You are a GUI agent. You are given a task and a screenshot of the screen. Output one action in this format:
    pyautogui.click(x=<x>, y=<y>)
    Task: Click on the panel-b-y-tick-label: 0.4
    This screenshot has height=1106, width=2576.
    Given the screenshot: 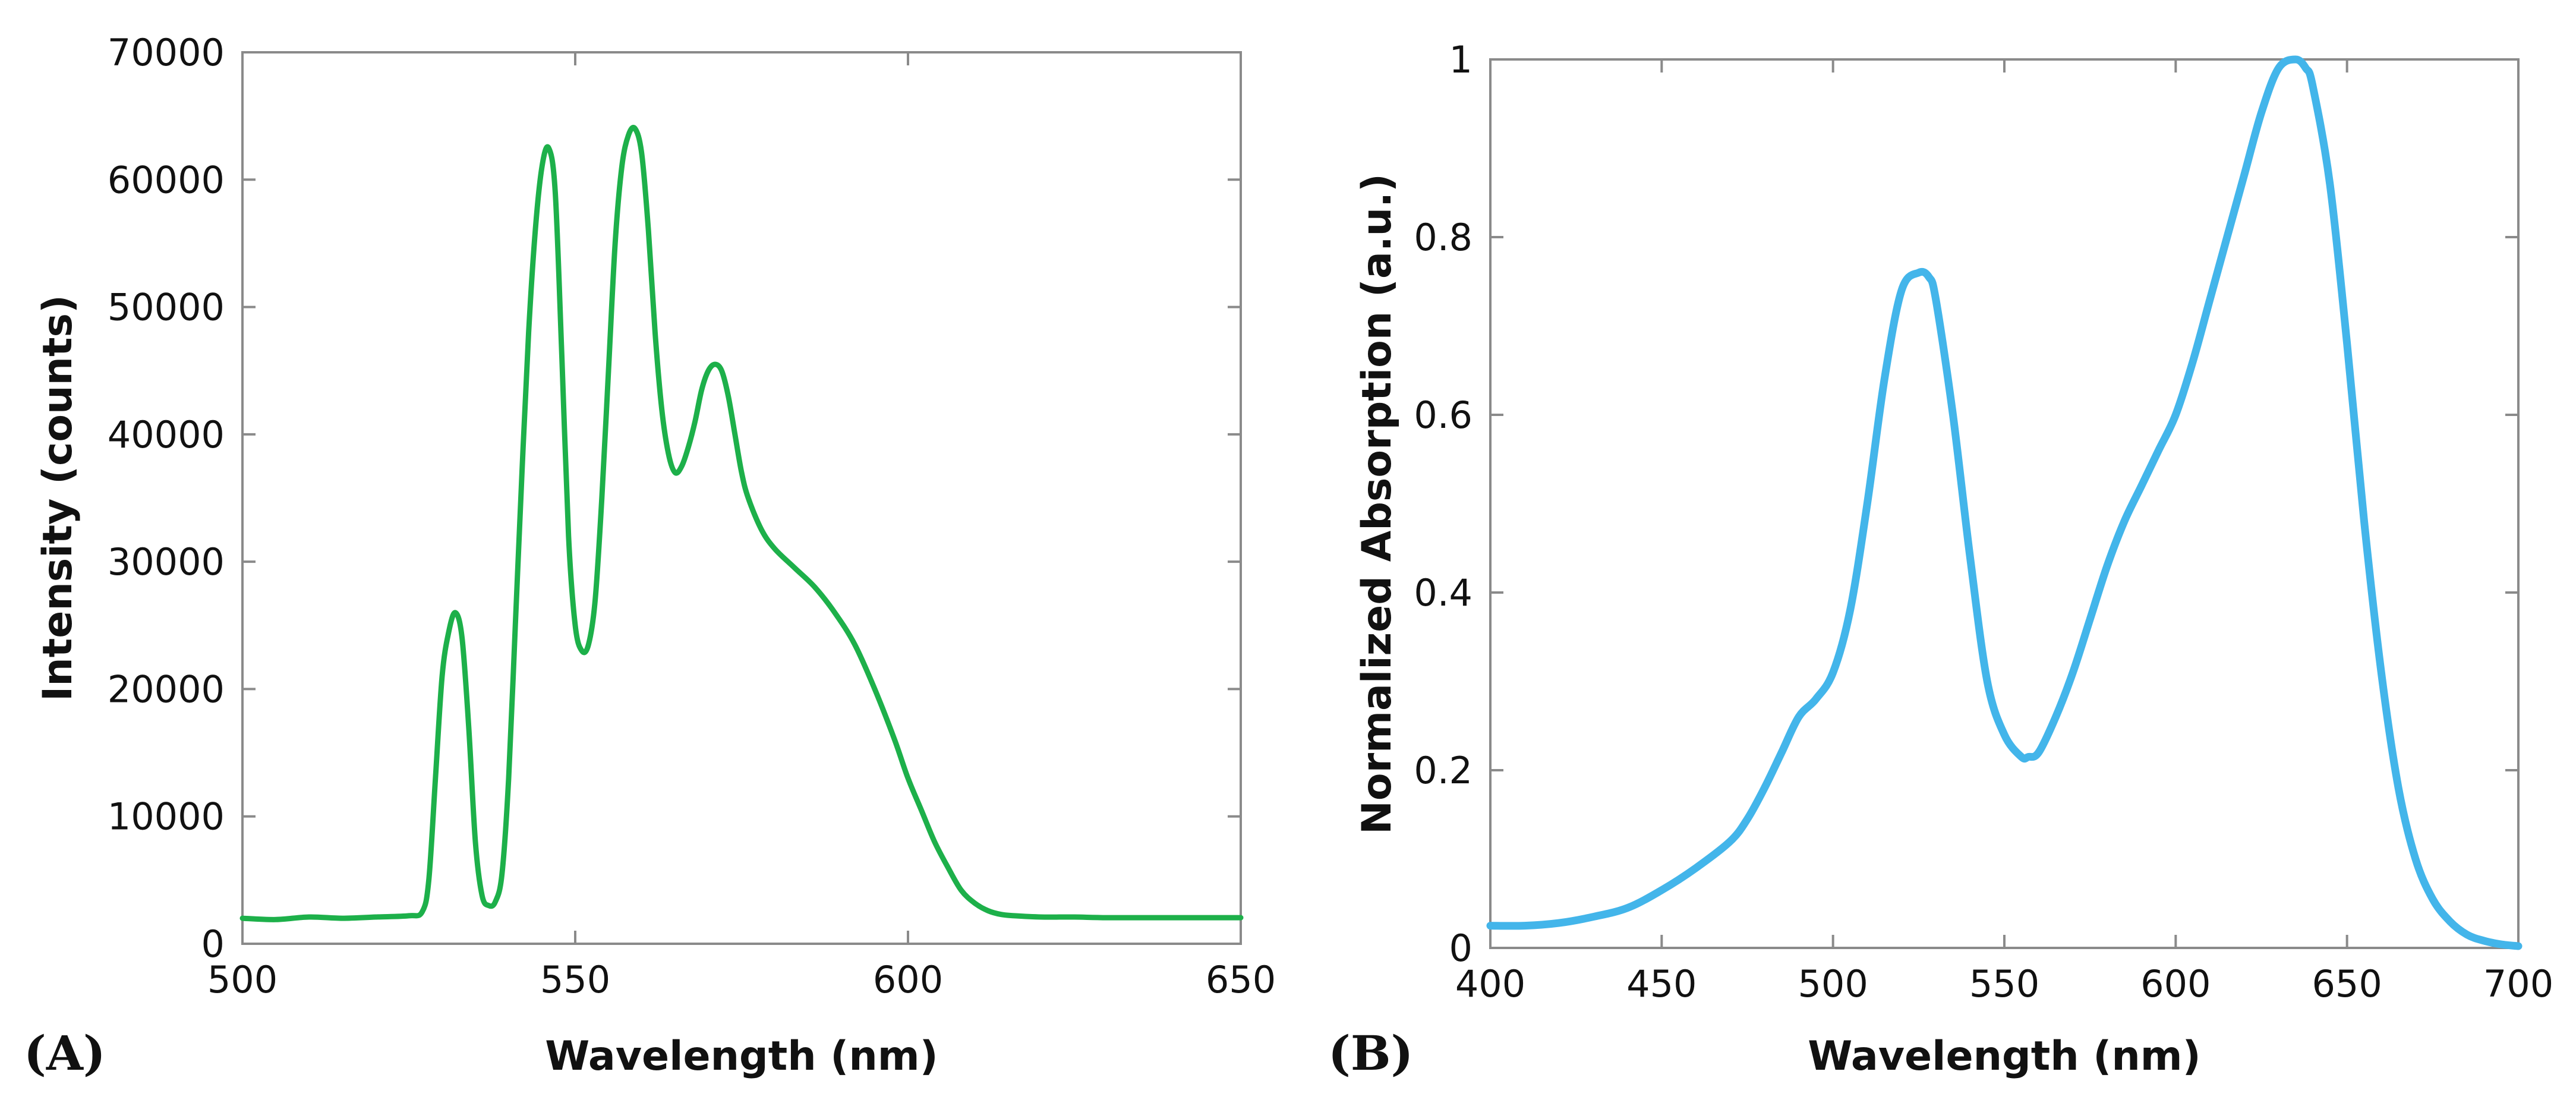 What is the action you would take?
    pyautogui.click(x=1444, y=593)
    